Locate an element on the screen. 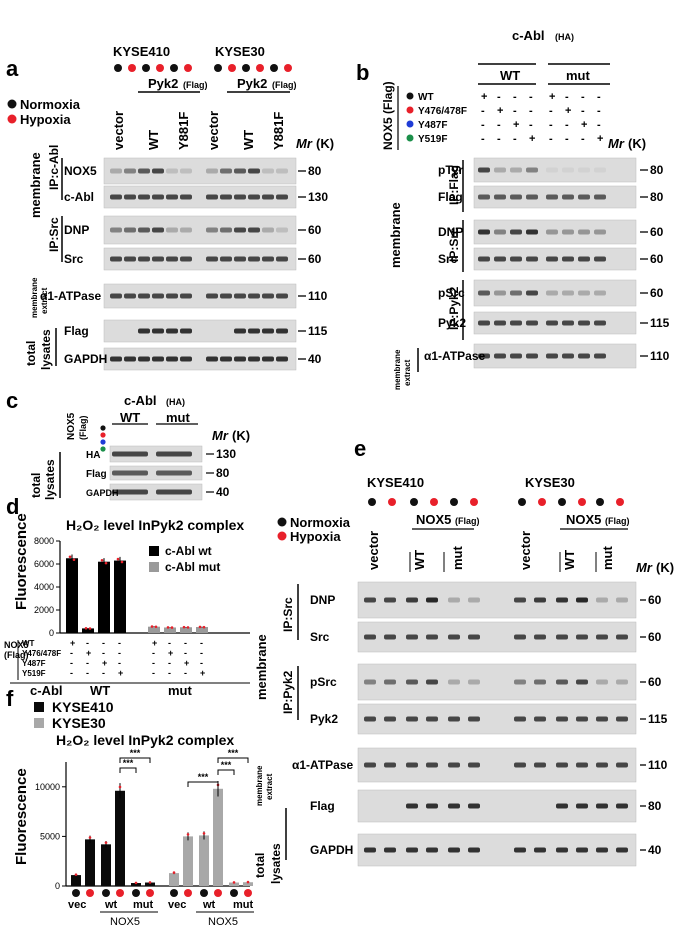 This screenshot has height=932, width=685. col-y881f-1: Y881F is located at coordinates (183, 131).